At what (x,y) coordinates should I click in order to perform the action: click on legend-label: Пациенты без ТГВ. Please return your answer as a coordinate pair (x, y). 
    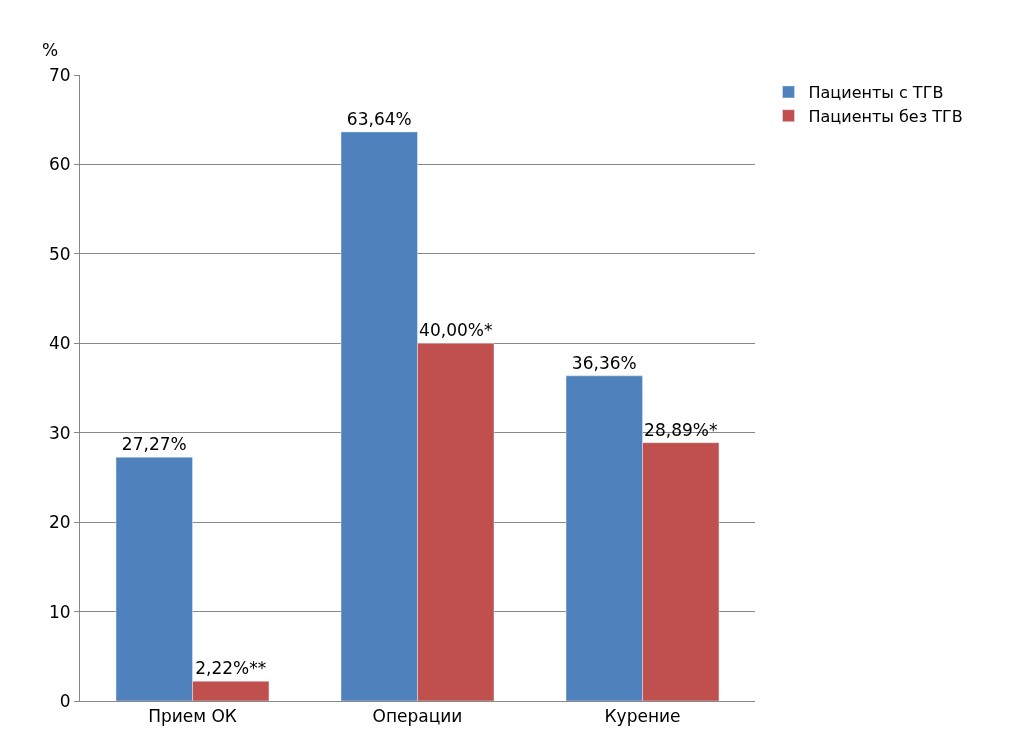
    Looking at the image, I should click on (885, 116).